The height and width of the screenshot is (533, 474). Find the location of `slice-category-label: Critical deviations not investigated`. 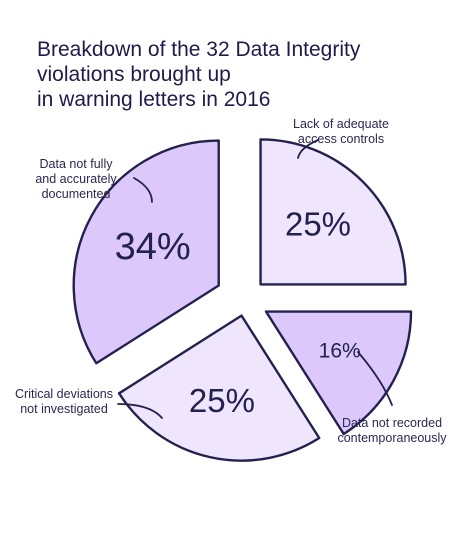

slice-category-label: Critical deviations not investigated is located at coordinates (64, 401).